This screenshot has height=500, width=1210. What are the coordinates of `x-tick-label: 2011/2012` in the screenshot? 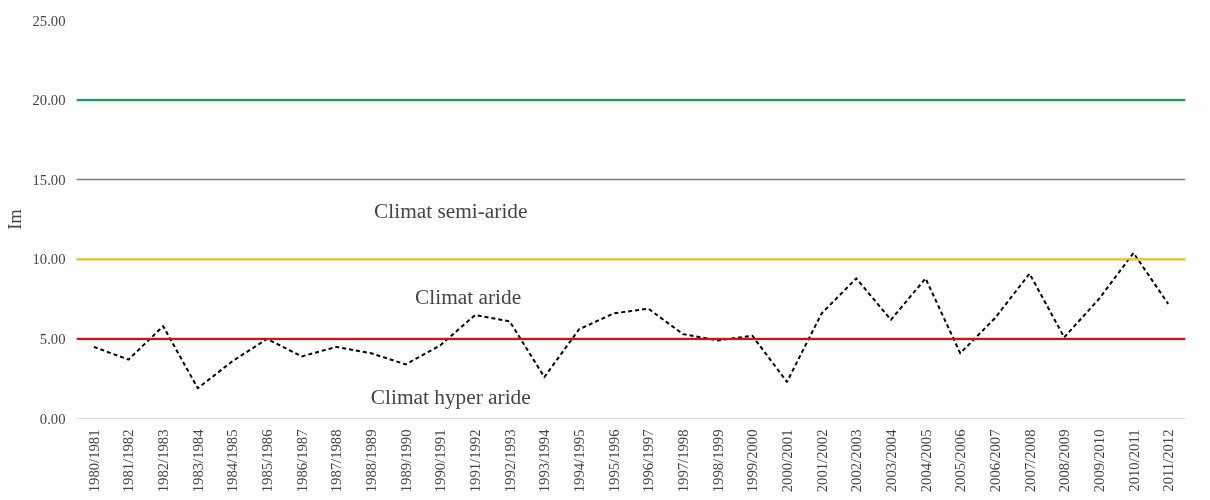 It's located at (1168, 460).